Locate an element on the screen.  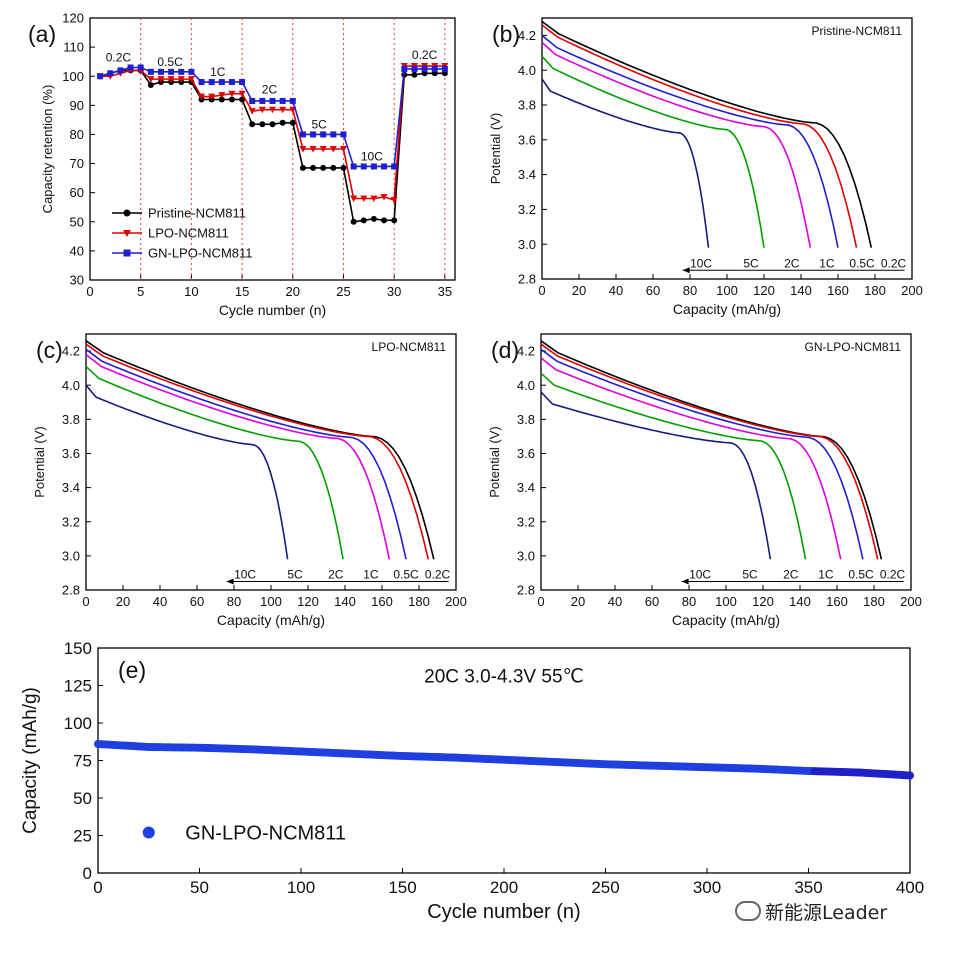
y-tick-label: 3.2 is located at coordinates (71, 521).